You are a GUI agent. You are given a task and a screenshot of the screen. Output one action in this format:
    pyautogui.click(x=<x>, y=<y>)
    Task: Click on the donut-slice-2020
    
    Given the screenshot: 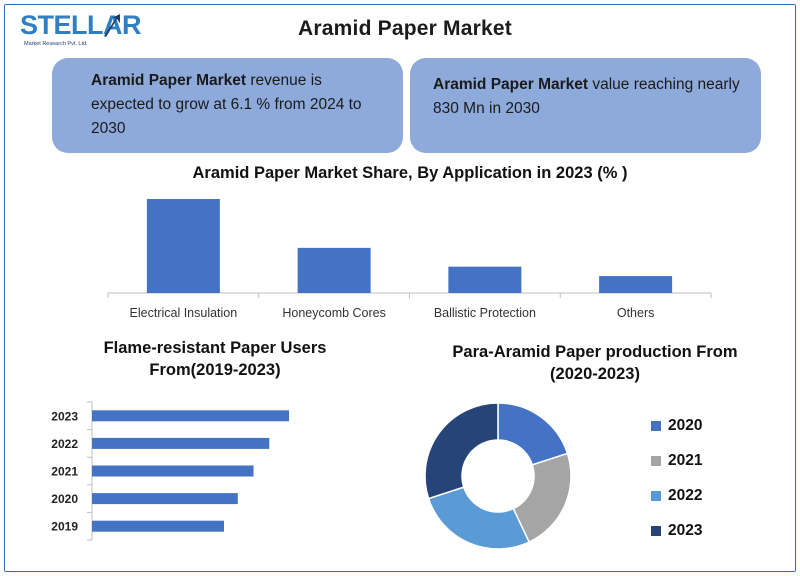 What is the action you would take?
    pyautogui.click(x=533, y=434)
    